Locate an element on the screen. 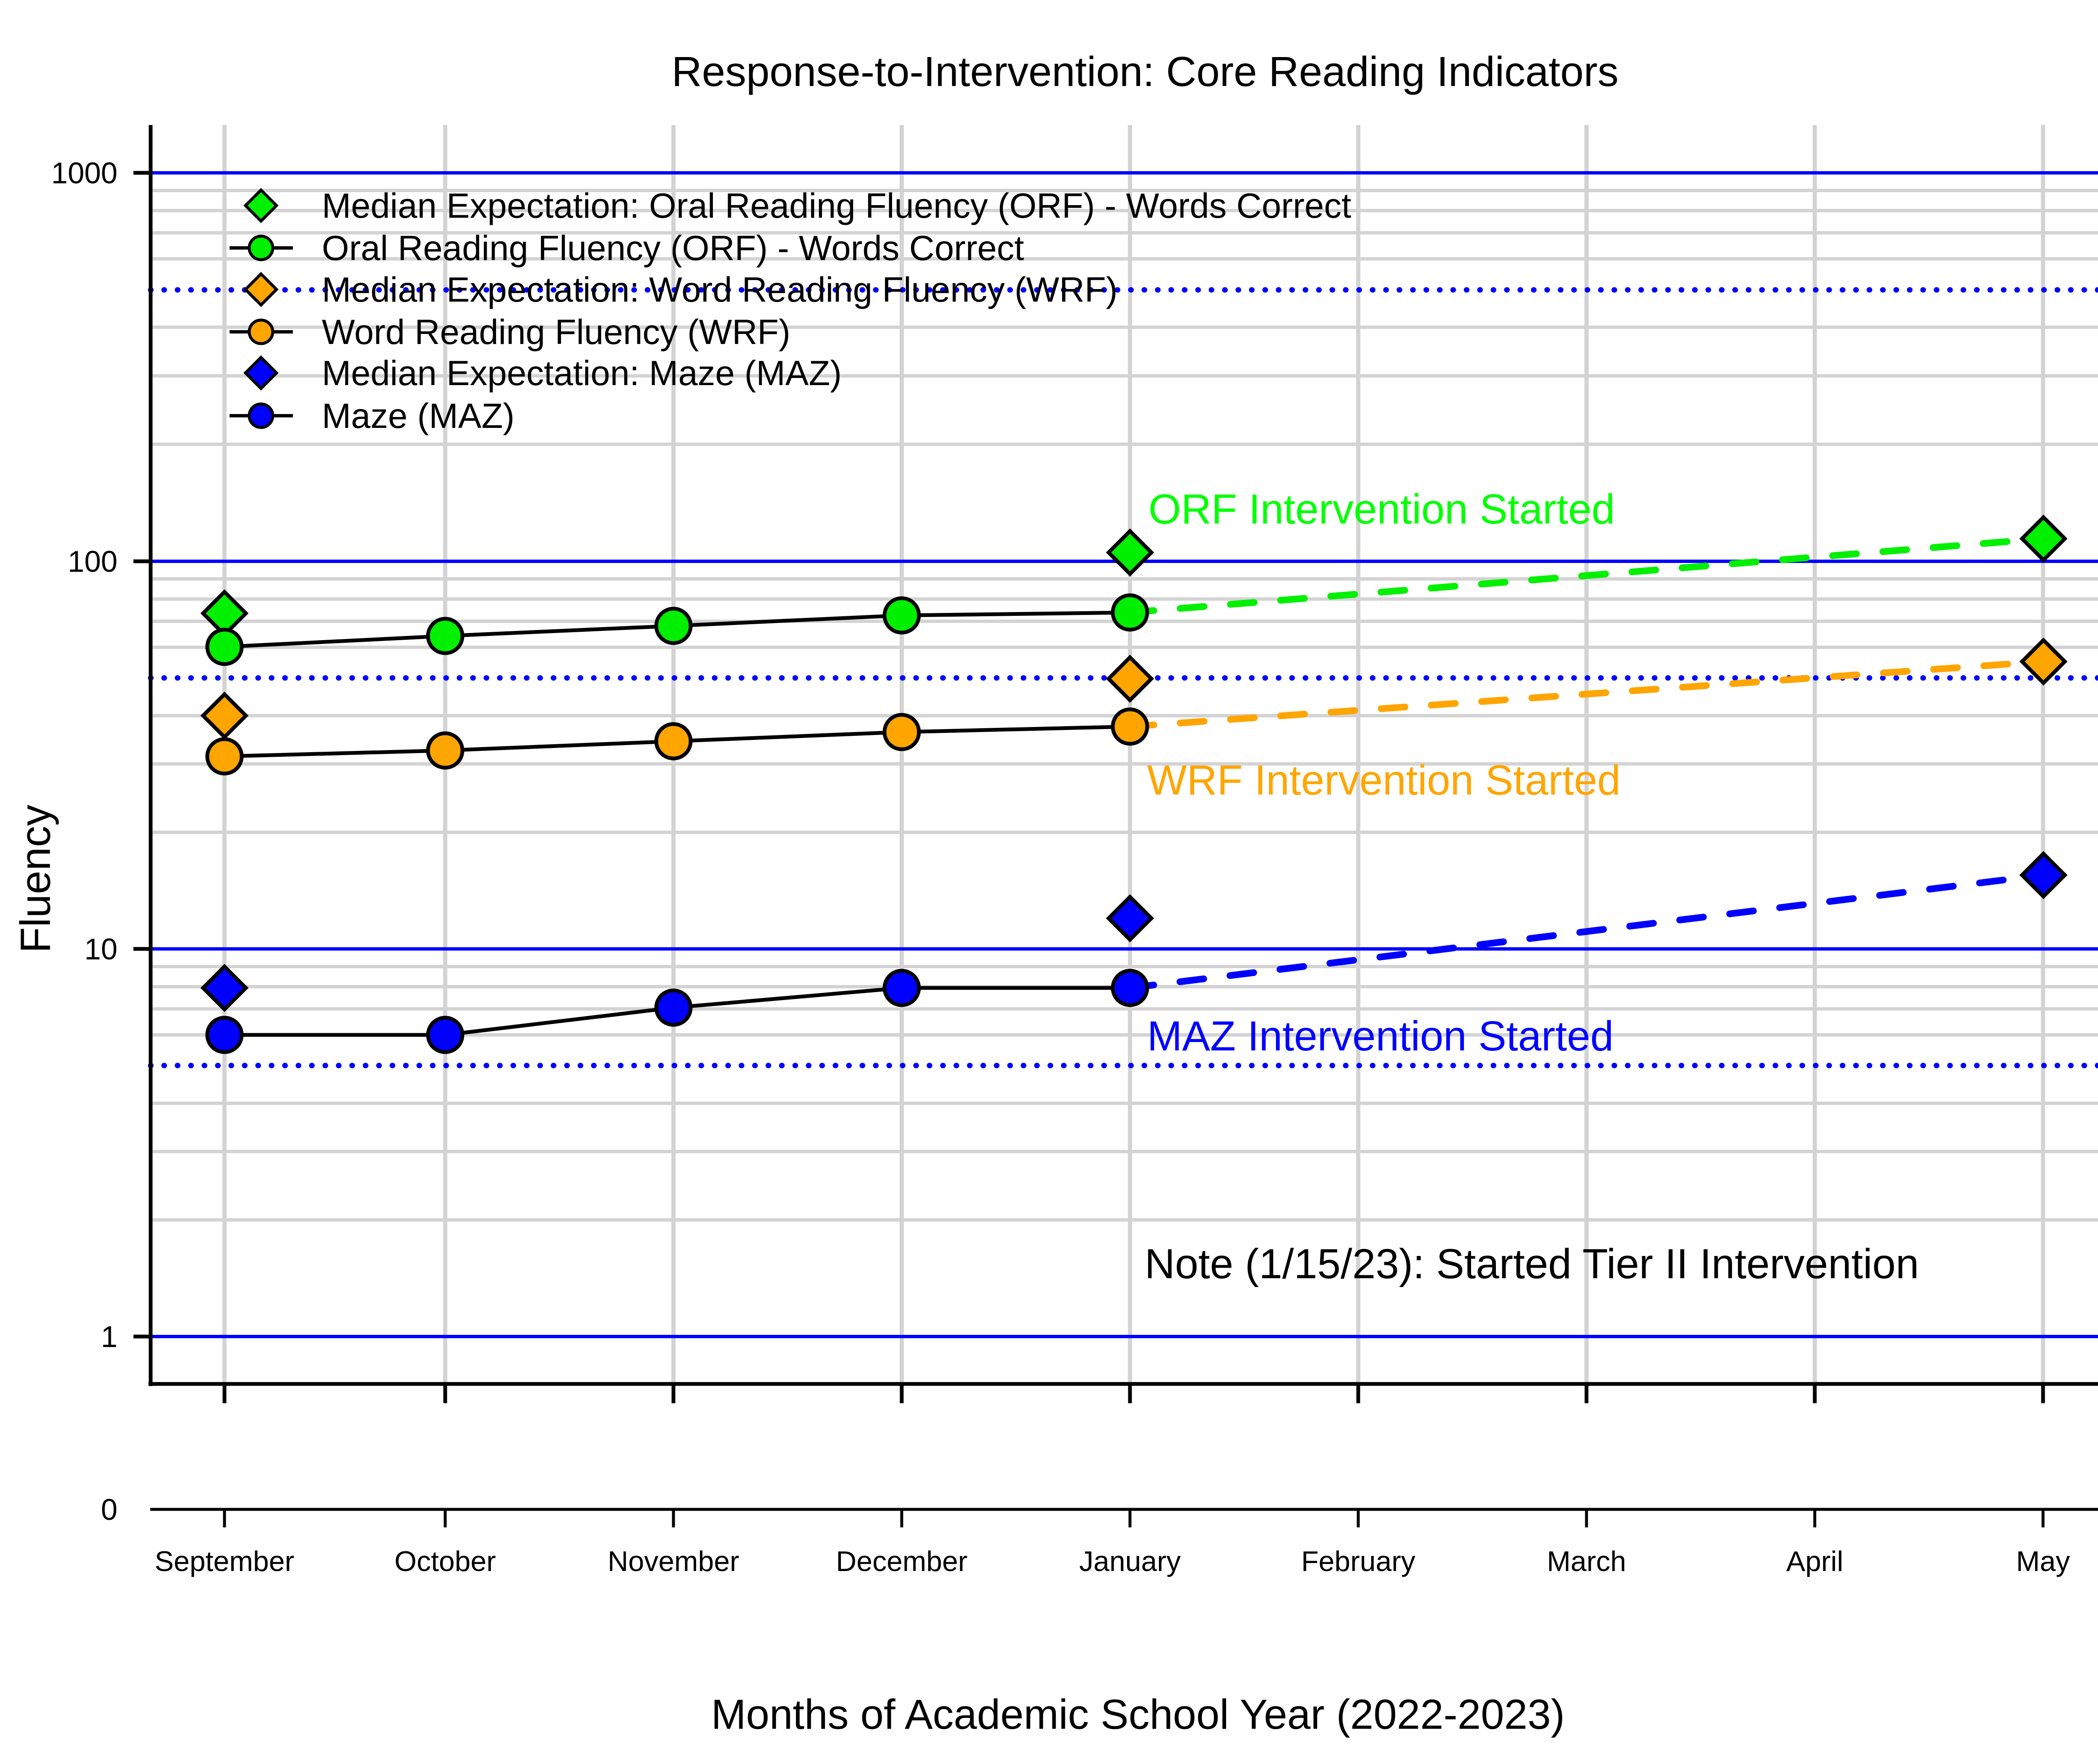 This screenshot has width=2098, height=1764. svg-text: Median Expectation: Maze (MAZ) is located at coordinates (582, 373).